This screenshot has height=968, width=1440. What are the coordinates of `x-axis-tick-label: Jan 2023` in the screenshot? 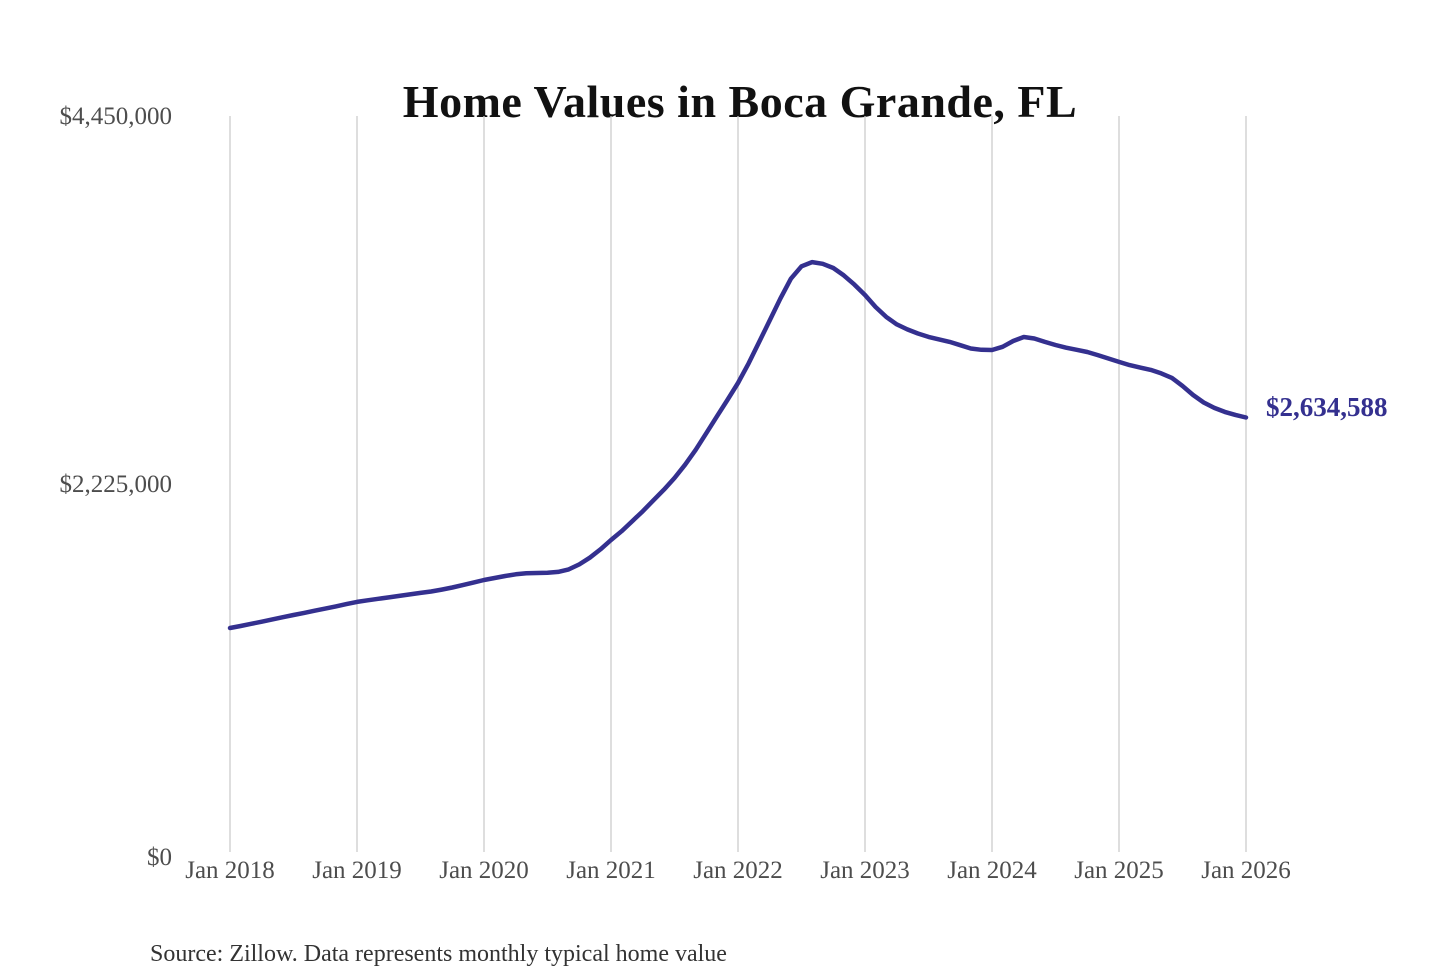 It's located at (865, 870).